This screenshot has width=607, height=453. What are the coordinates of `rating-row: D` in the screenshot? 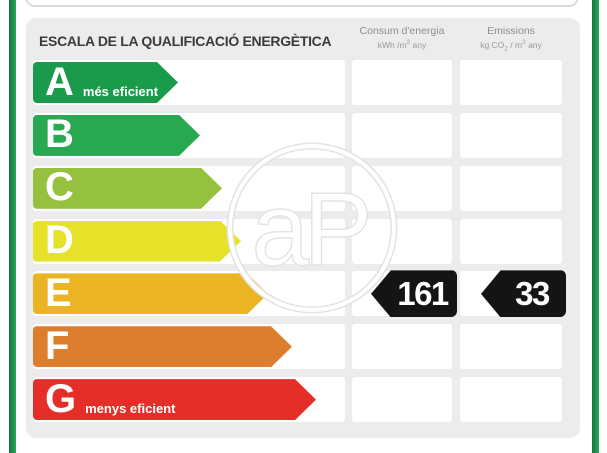 It's located at (303, 241).